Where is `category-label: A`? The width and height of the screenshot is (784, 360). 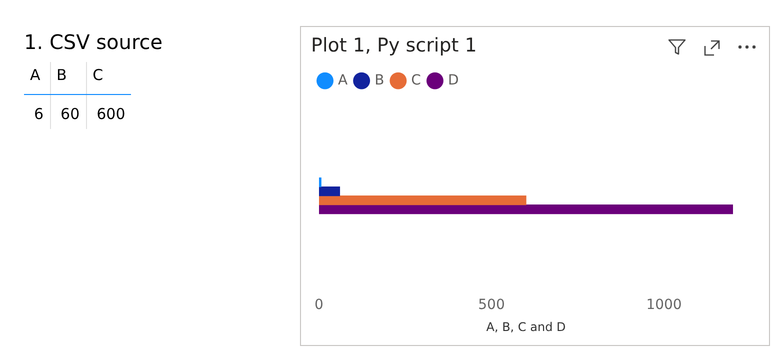
category-label: A is located at coordinates (37, 78).